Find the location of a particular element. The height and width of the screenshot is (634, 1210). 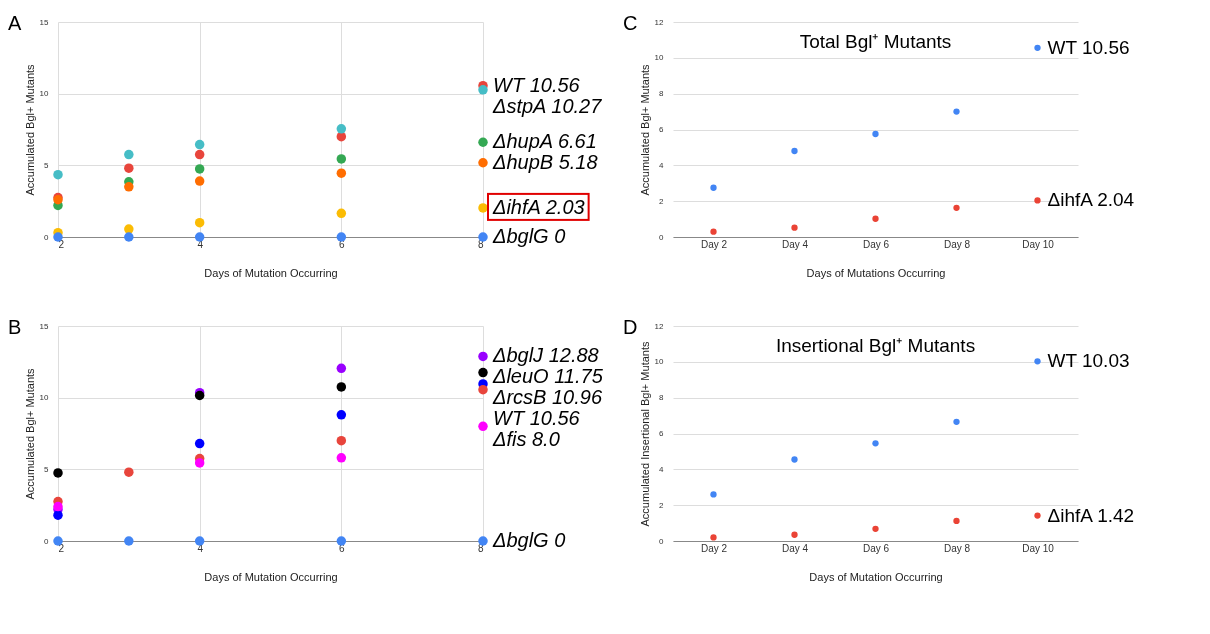

chart-title: Insertional Bgl⁺ Mutants is located at coordinates (875, 345).